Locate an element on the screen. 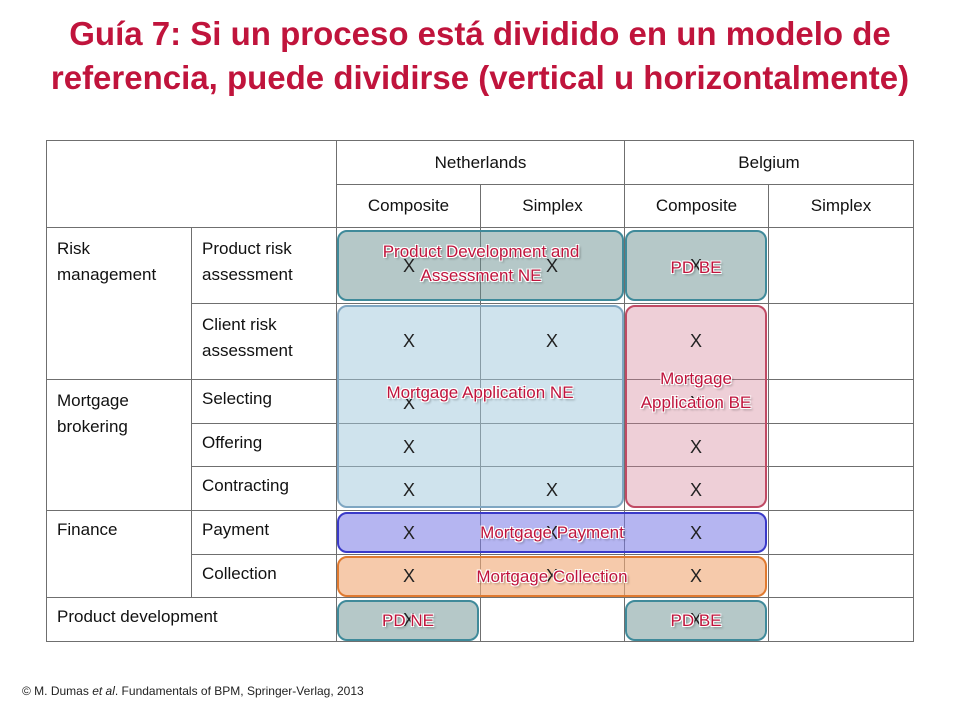 The image size is (960, 720). block-pd-ne is located at coordinates (408, 620).